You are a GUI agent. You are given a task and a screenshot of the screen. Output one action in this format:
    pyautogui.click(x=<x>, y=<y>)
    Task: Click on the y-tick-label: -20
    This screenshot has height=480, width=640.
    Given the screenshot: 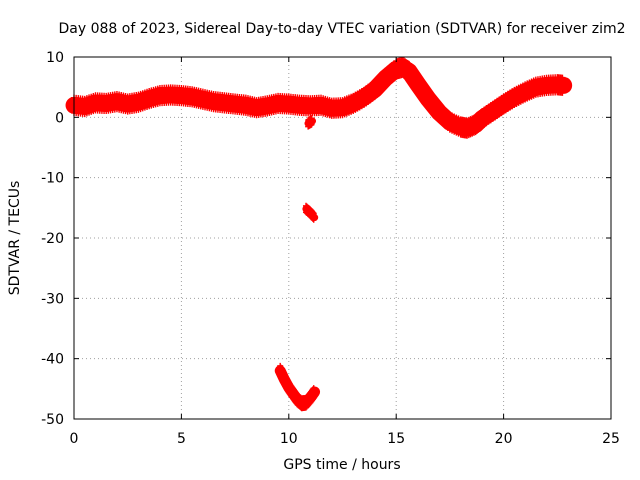 What is the action you would take?
    pyautogui.click(x=52, y=239)
    